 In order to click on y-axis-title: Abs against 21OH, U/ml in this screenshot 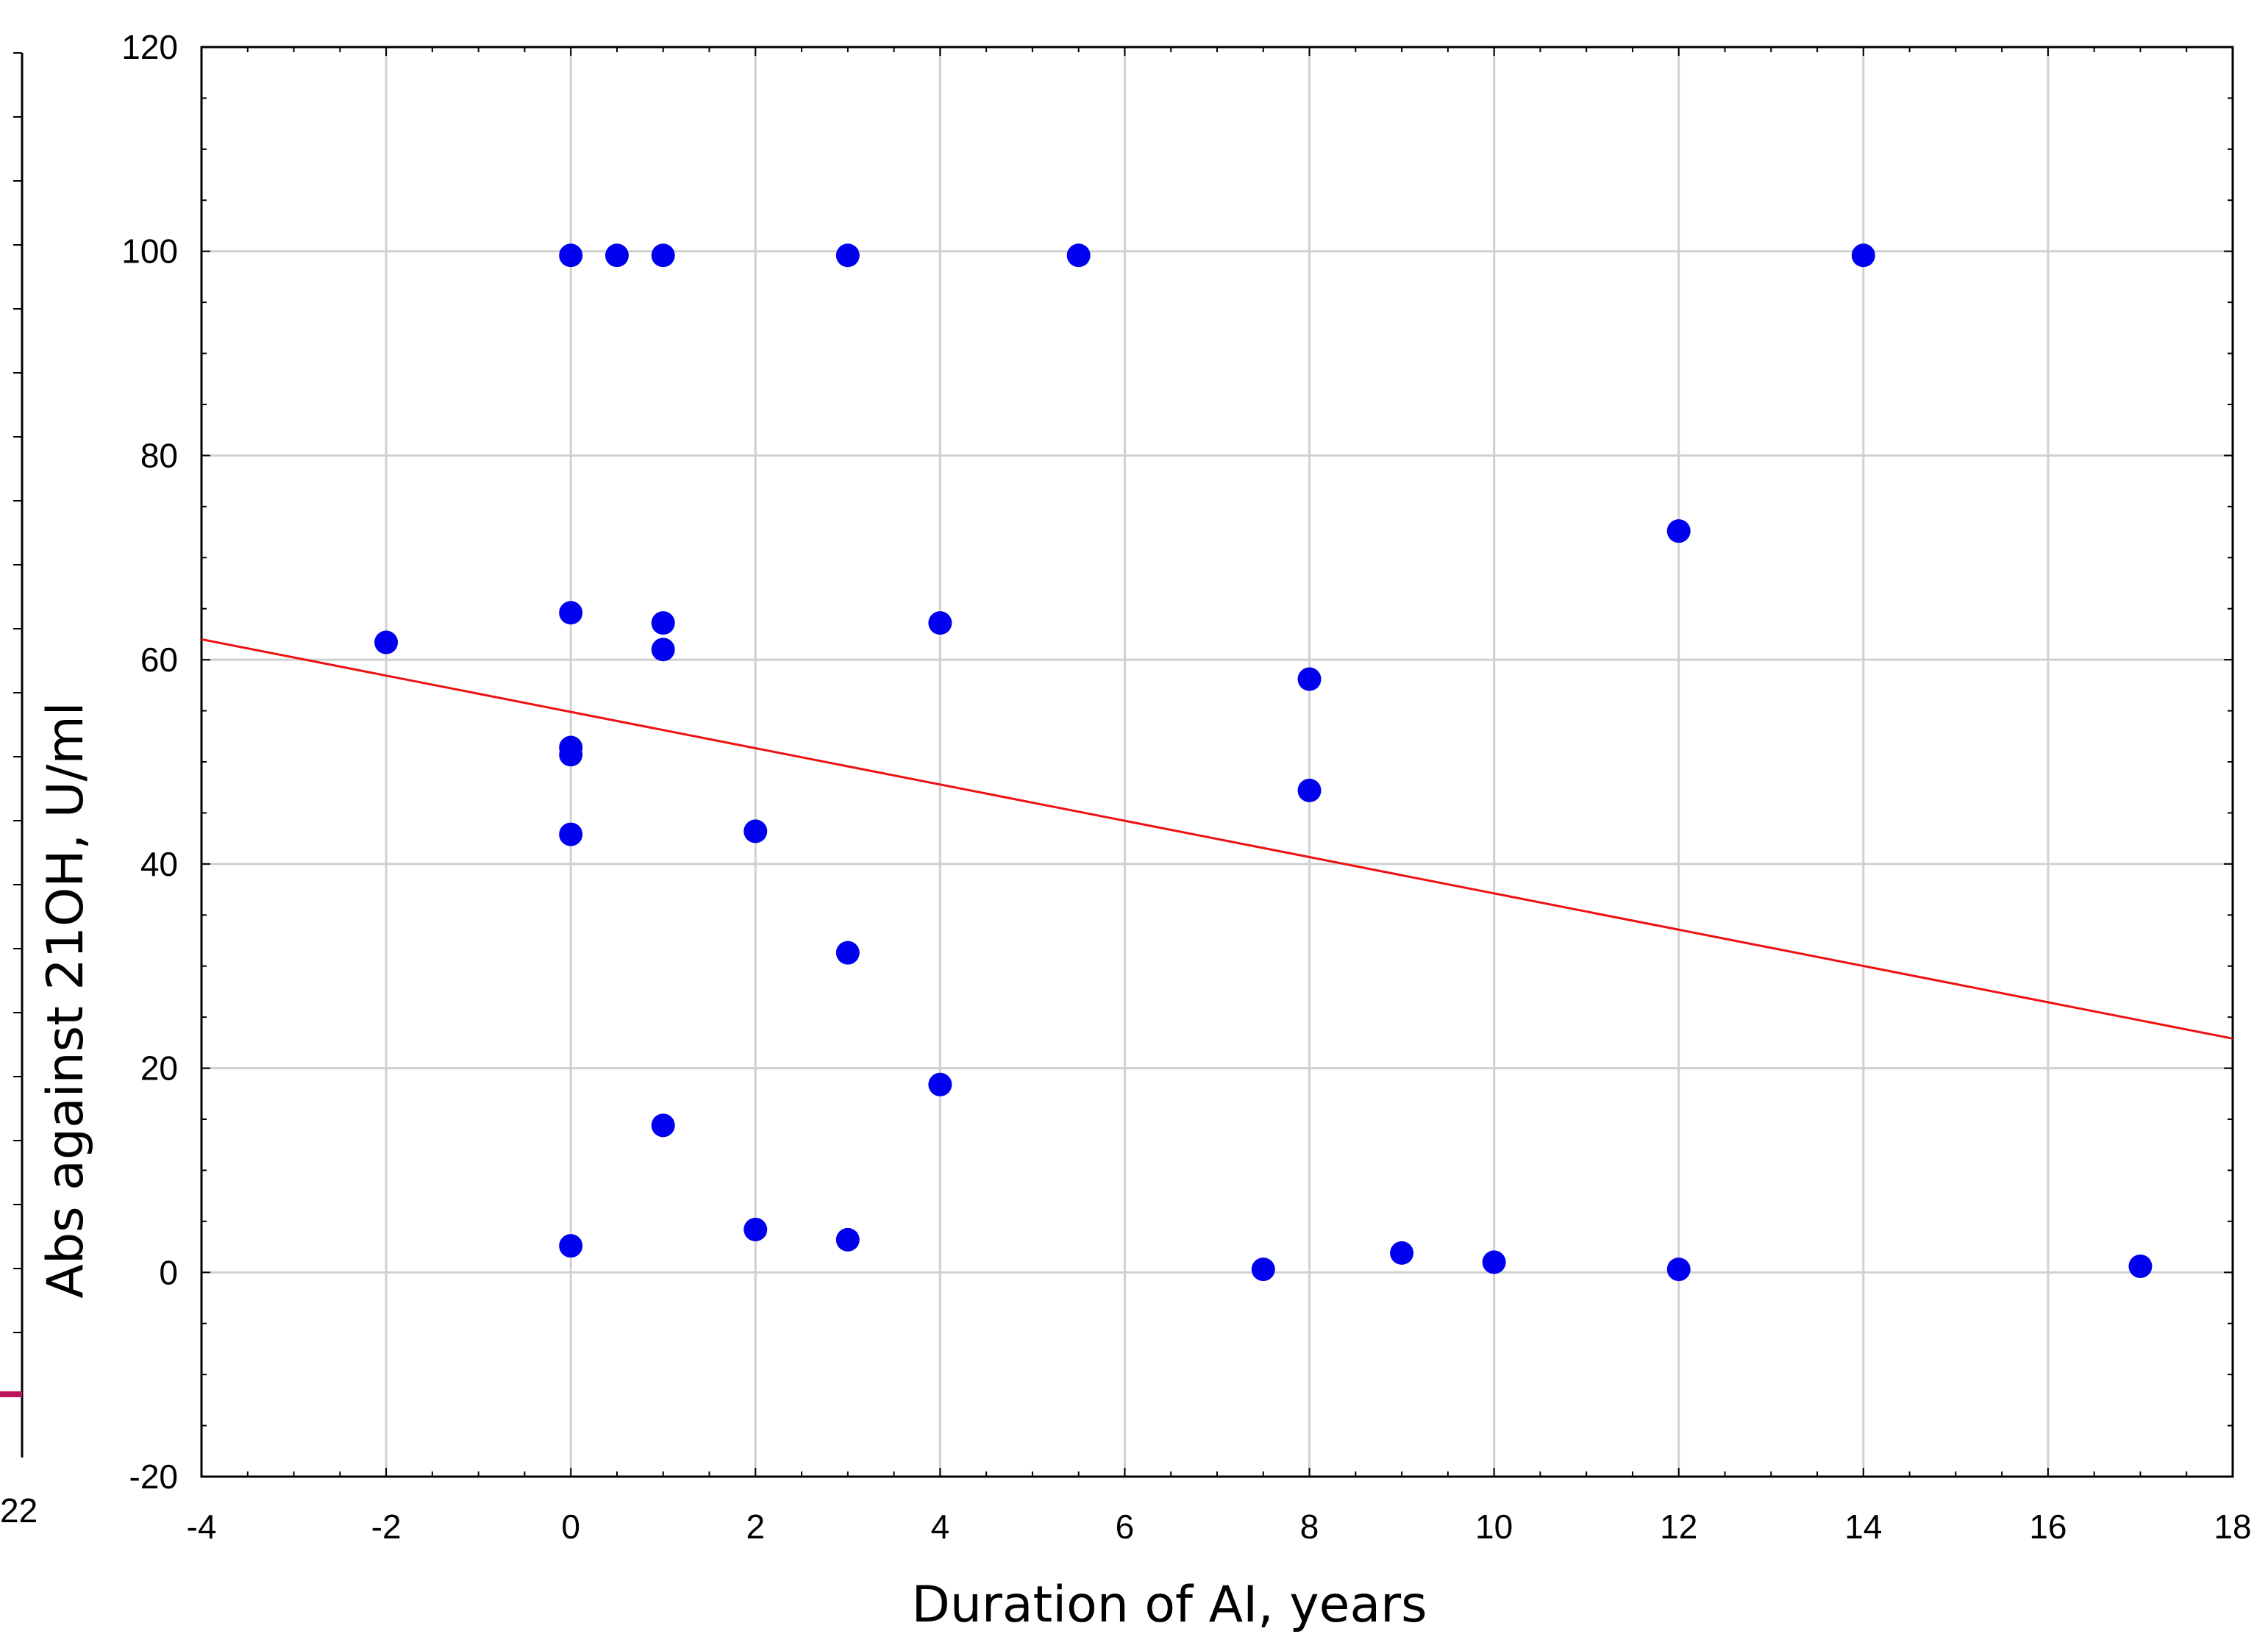, I will do `click(66, 1000)`.